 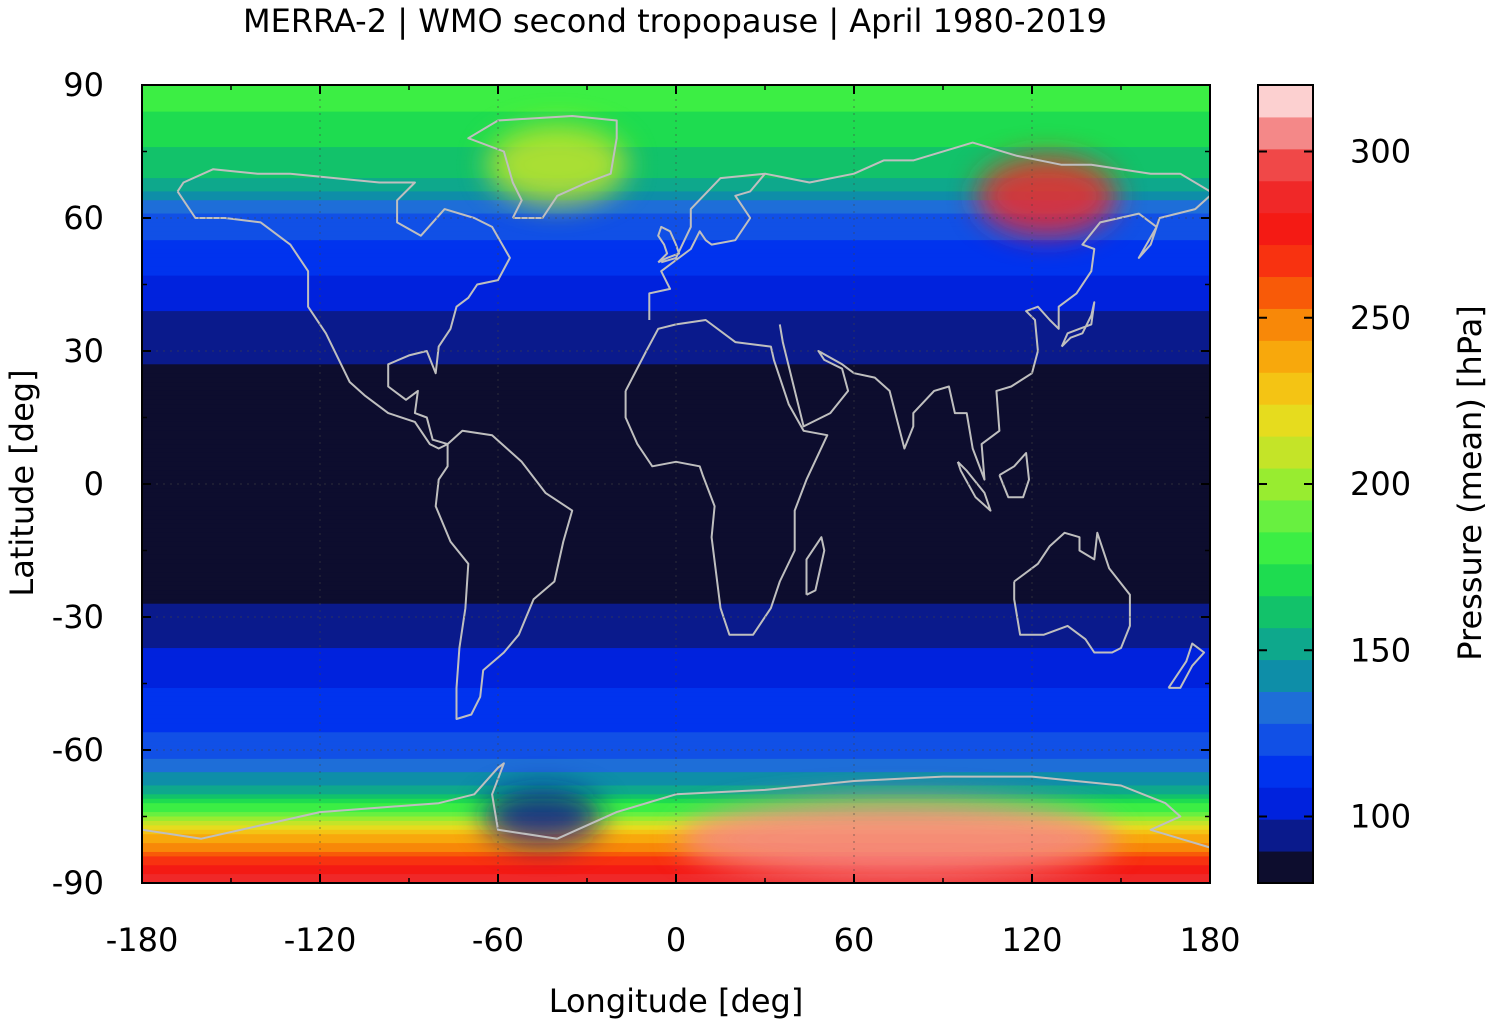 What do you see at coordinates (83, 351) in the screenshot?
I see `y-tick-label: 30` at bounding box center [83, 351].